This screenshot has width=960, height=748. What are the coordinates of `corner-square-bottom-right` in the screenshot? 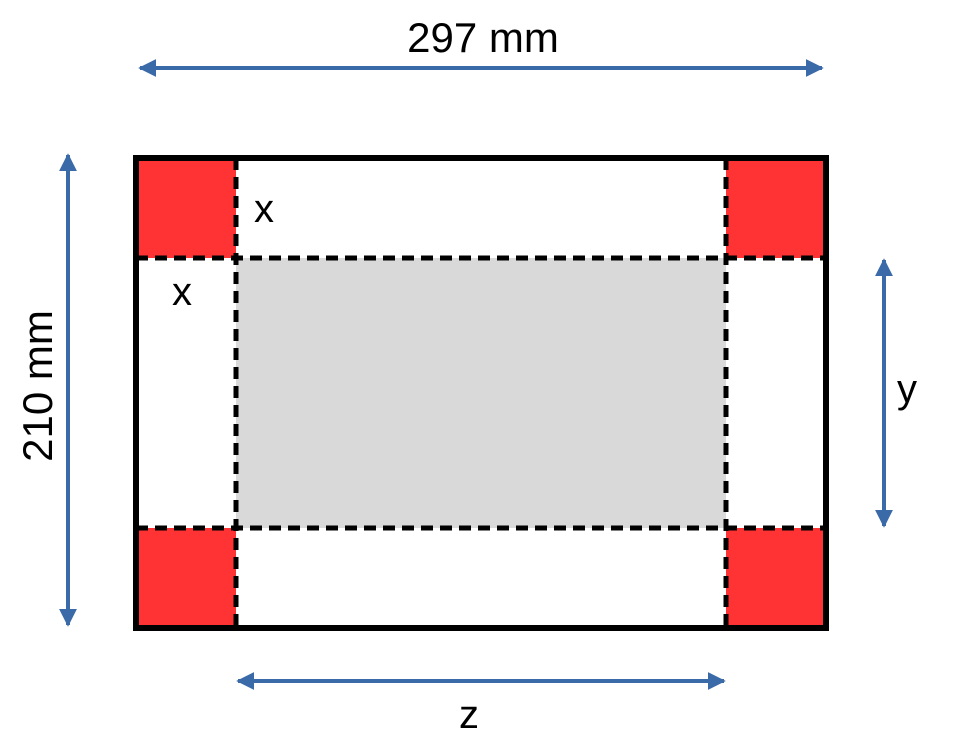 It's located at (776, 578).